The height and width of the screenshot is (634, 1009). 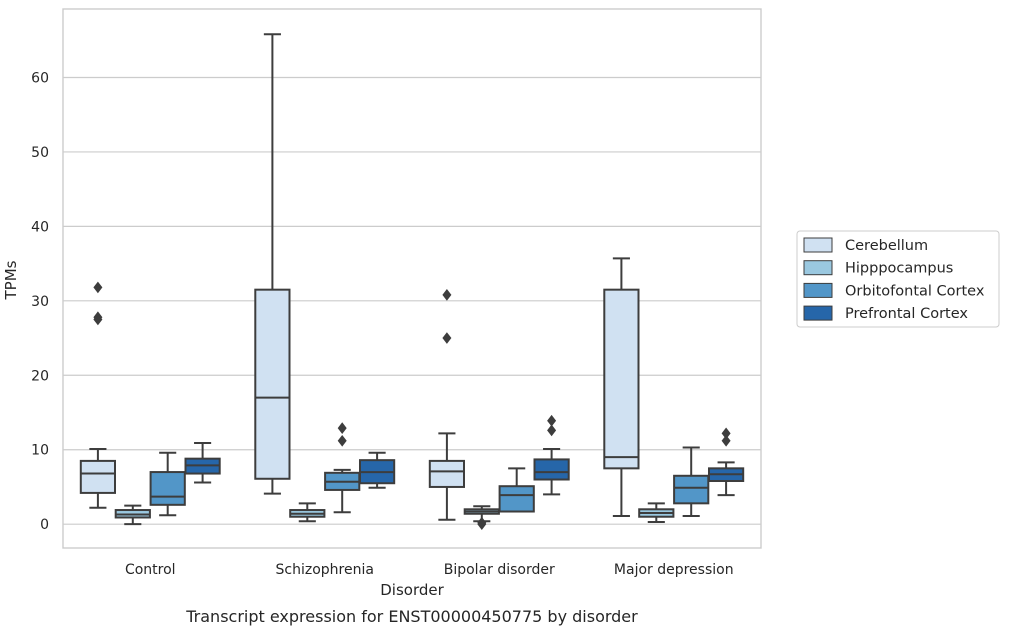 I want to click on y-tick-label-60: 60, so click(x=40, y=78).